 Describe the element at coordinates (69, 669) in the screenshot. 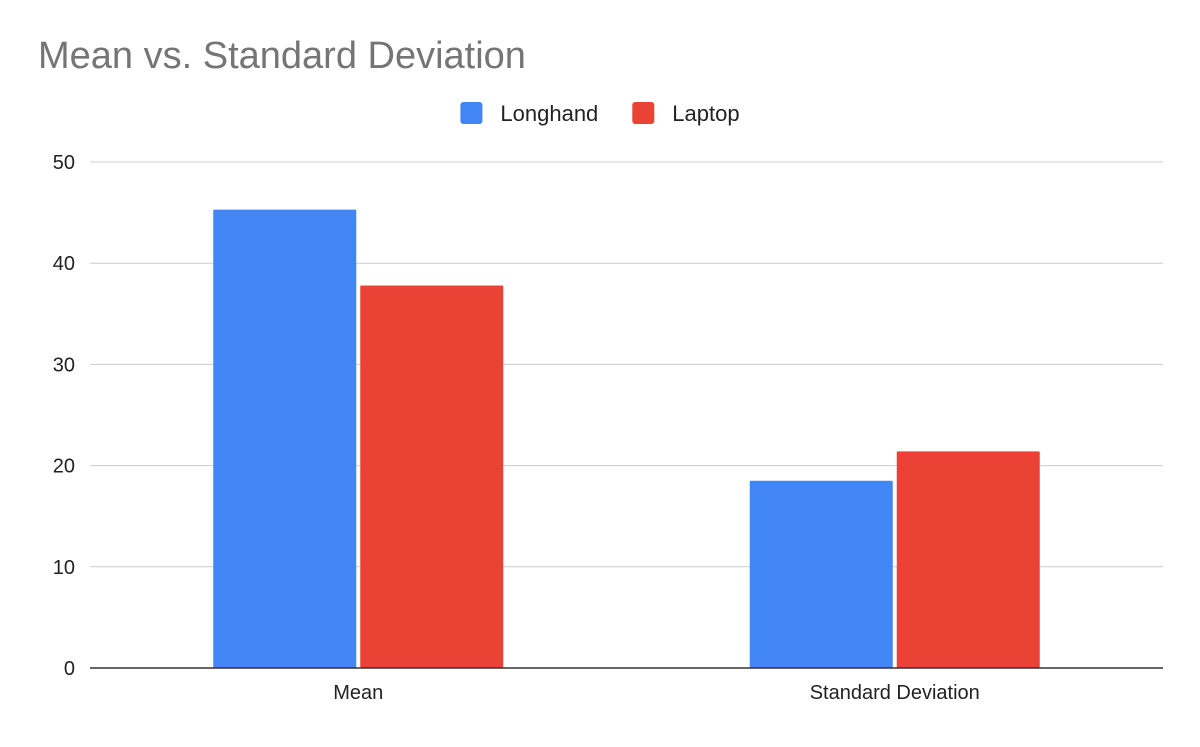

I see `y-tick-label: 0` at that location.